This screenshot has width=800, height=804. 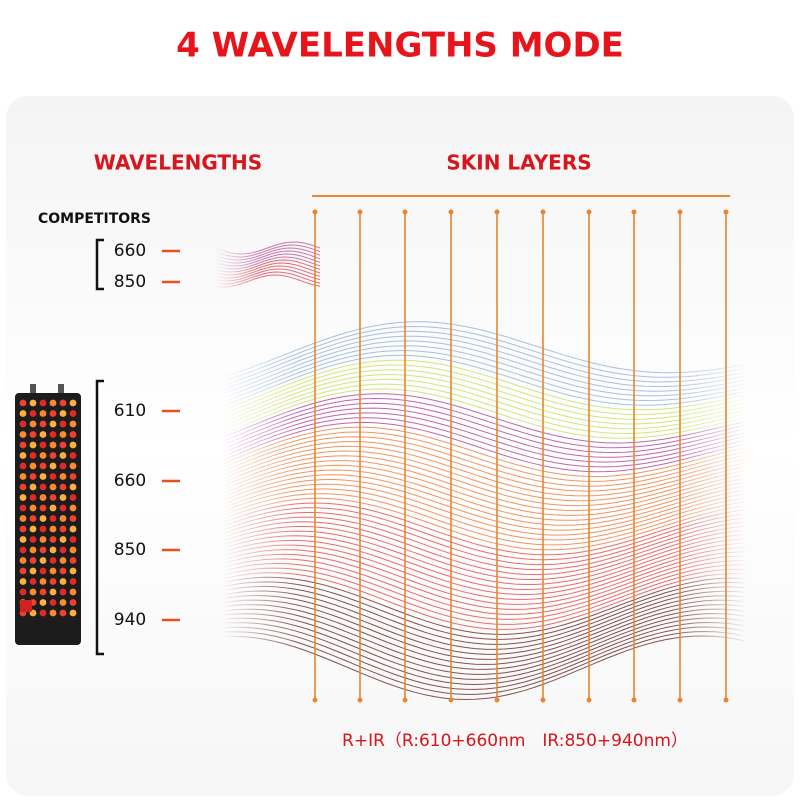 What do you see at coordinates (130, 620) in the screenshot?
I see `wavelength-label: 940` at bounding box center [130, 620].